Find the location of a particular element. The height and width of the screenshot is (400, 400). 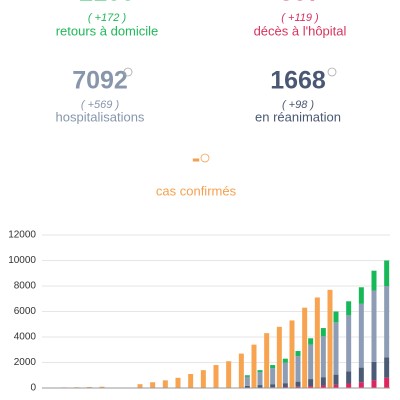

stat-label: décès à l'hôpital is located at coordinates (300, 30).